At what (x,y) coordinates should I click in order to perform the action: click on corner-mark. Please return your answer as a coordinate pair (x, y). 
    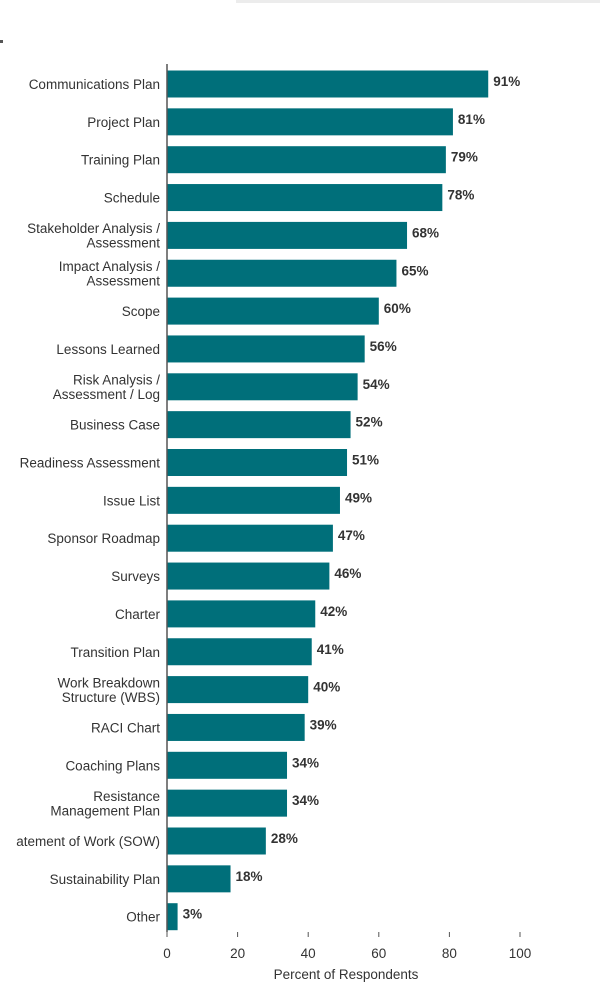
    Looking at the image, I should click on (1, 41).